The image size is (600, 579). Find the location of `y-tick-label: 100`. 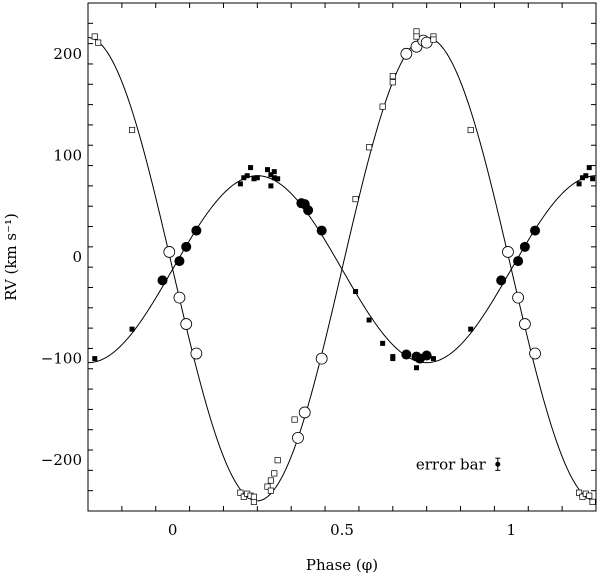

y-tick-label: 100 is located at coordinates (67, 155).